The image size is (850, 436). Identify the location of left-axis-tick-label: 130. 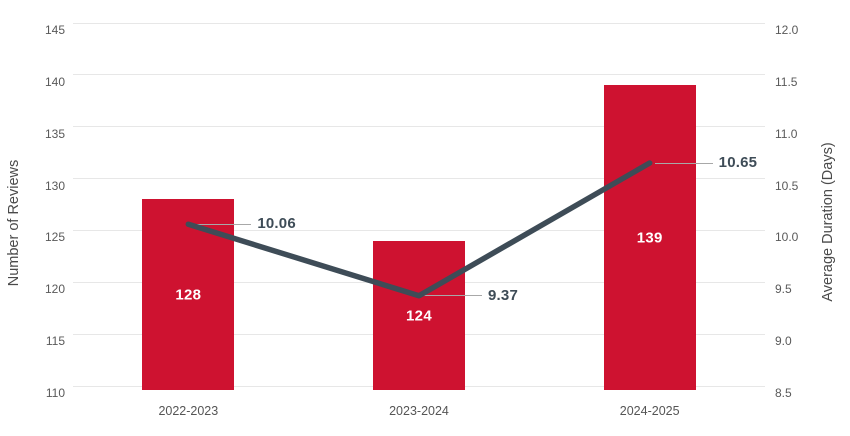
(54, 185).